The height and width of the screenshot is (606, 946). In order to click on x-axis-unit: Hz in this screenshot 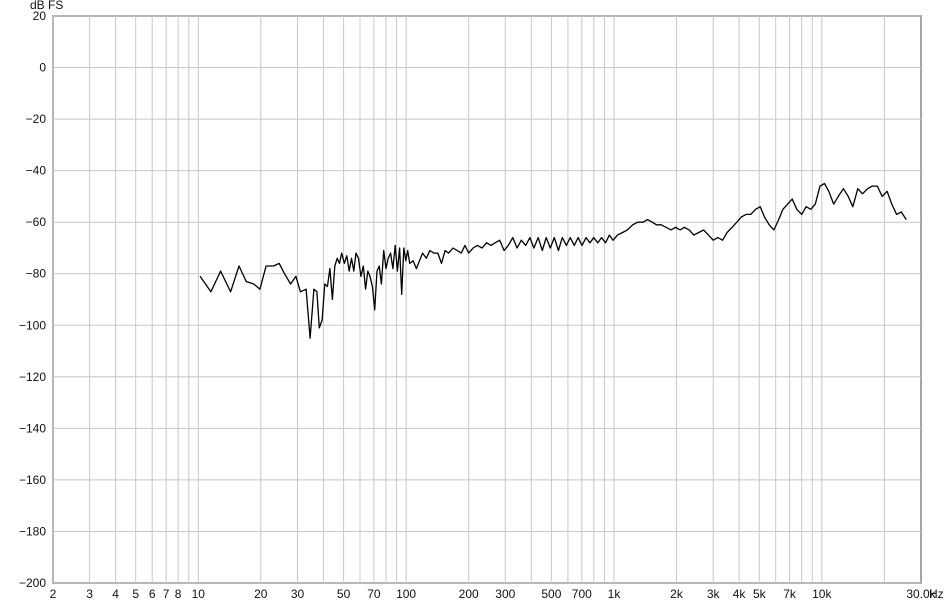, I will do `click(936, 594)`.